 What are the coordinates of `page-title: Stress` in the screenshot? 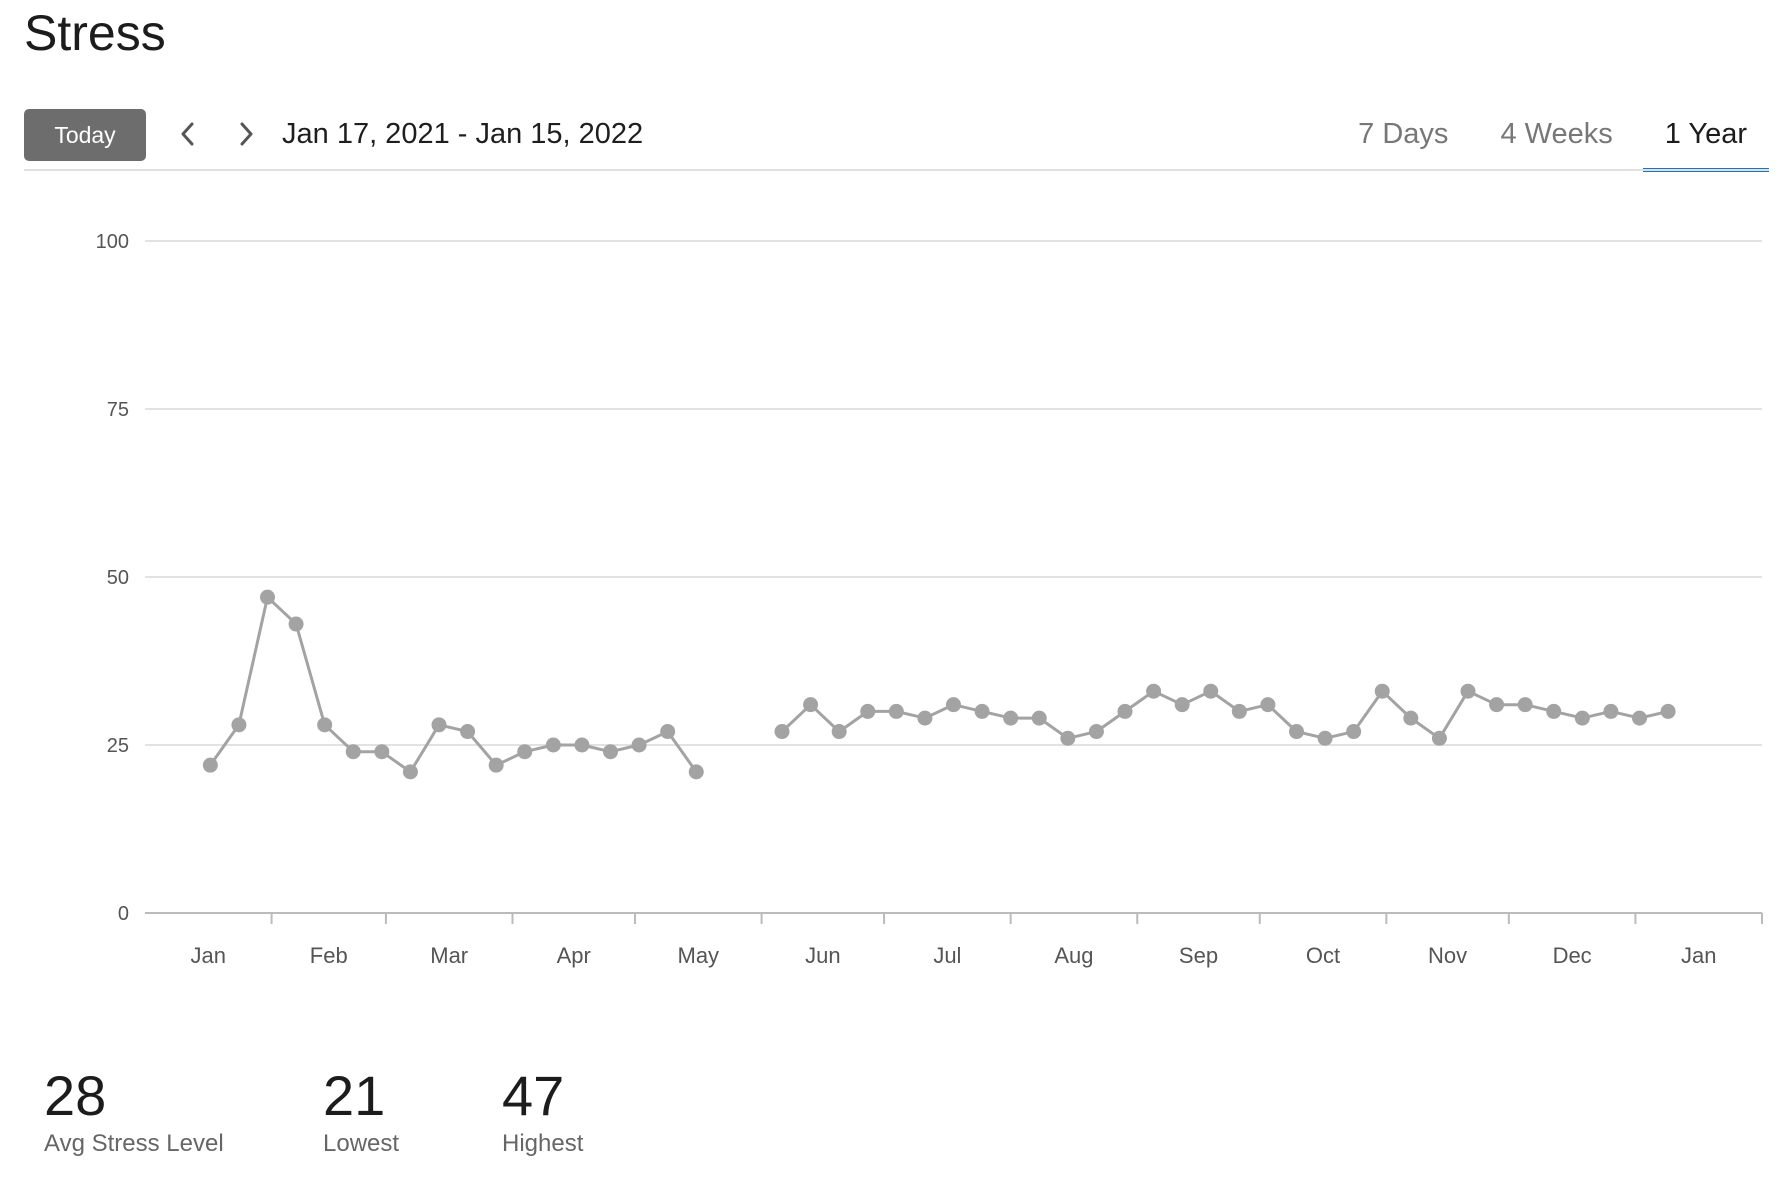 It's located at (95, 33).